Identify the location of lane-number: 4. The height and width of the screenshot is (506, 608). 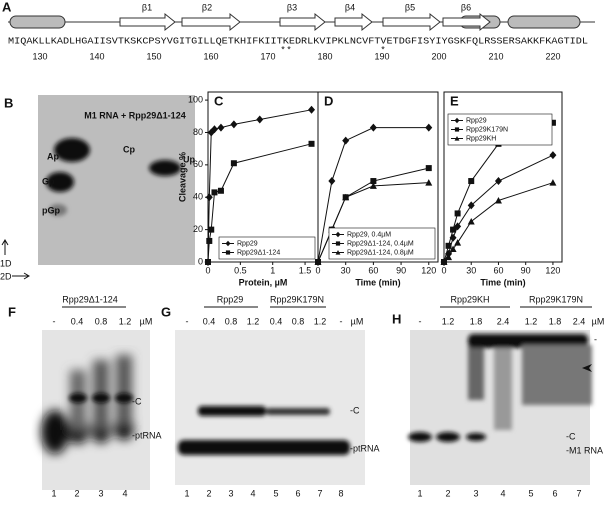
(502, 493).